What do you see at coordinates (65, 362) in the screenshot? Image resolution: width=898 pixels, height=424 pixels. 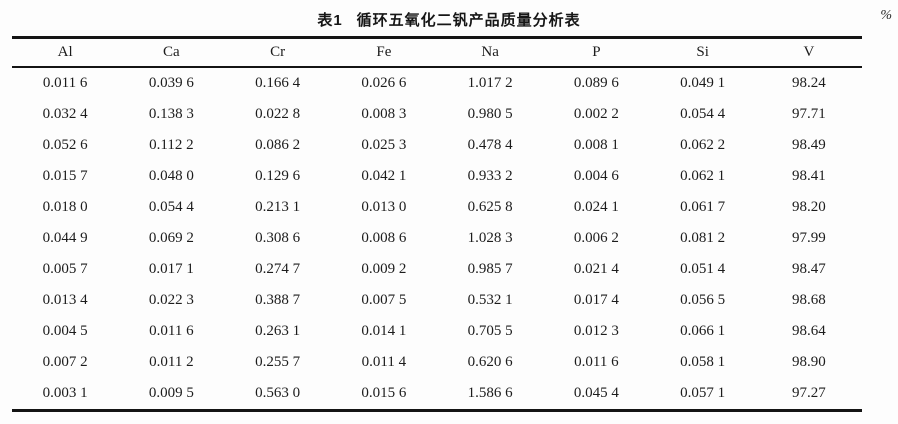 I see `table-cell: 0.007 2` at bounding box center [65, 362].